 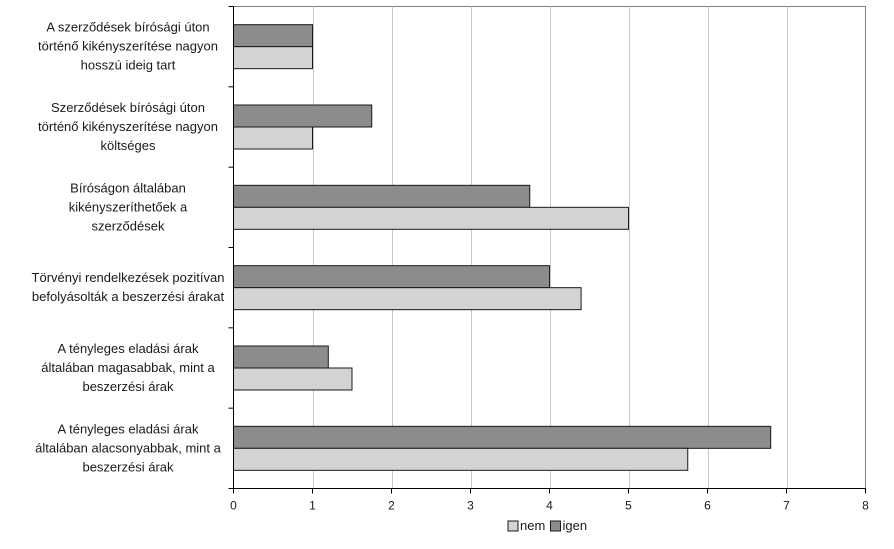 I want to click on legend-label-igen: igen, so click(x=575, y=525).